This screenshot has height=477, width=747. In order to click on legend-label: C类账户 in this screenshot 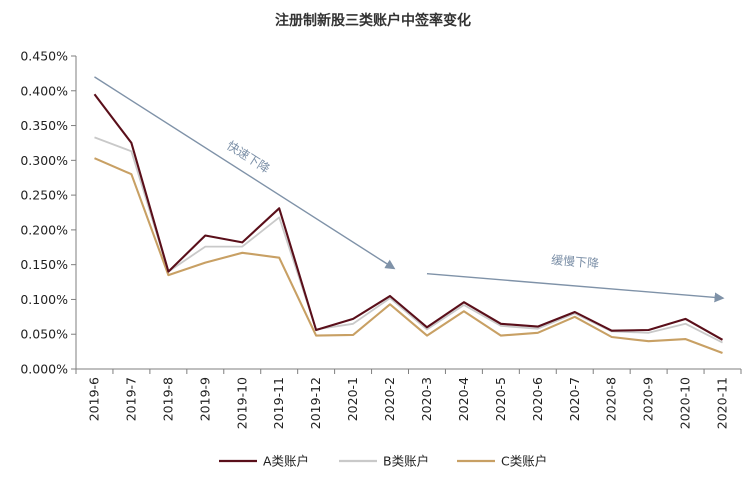, I will do `click(524, 461)`.